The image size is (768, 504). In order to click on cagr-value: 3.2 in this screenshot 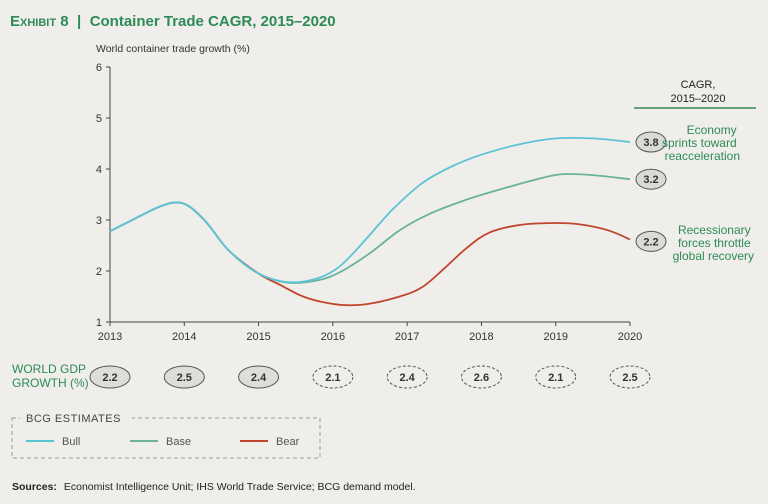, I will do `click(651, 179)`.